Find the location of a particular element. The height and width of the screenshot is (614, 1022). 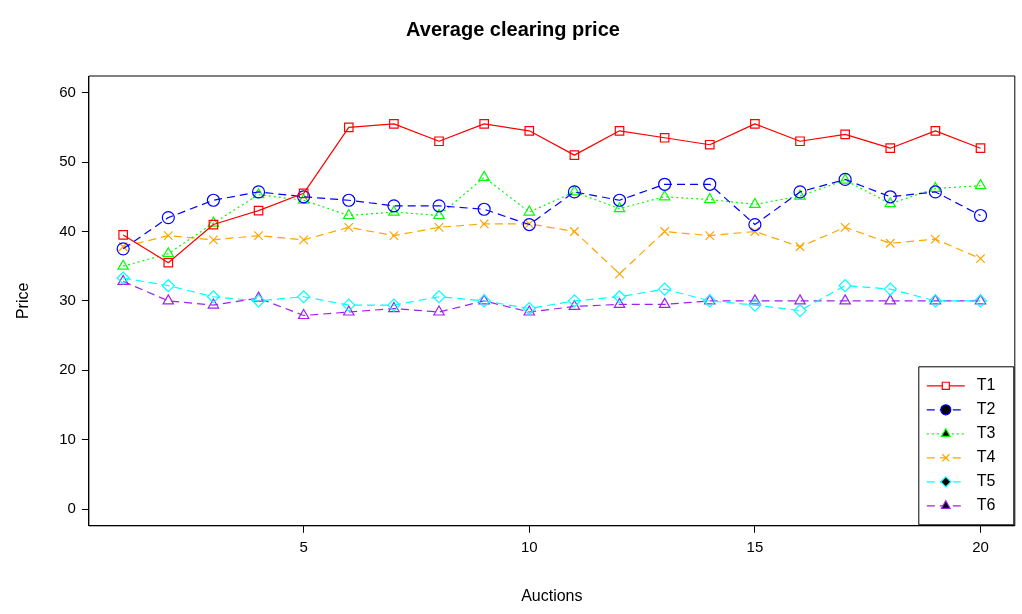

y-tick-label: 0 is located at coordinates (71, 508).